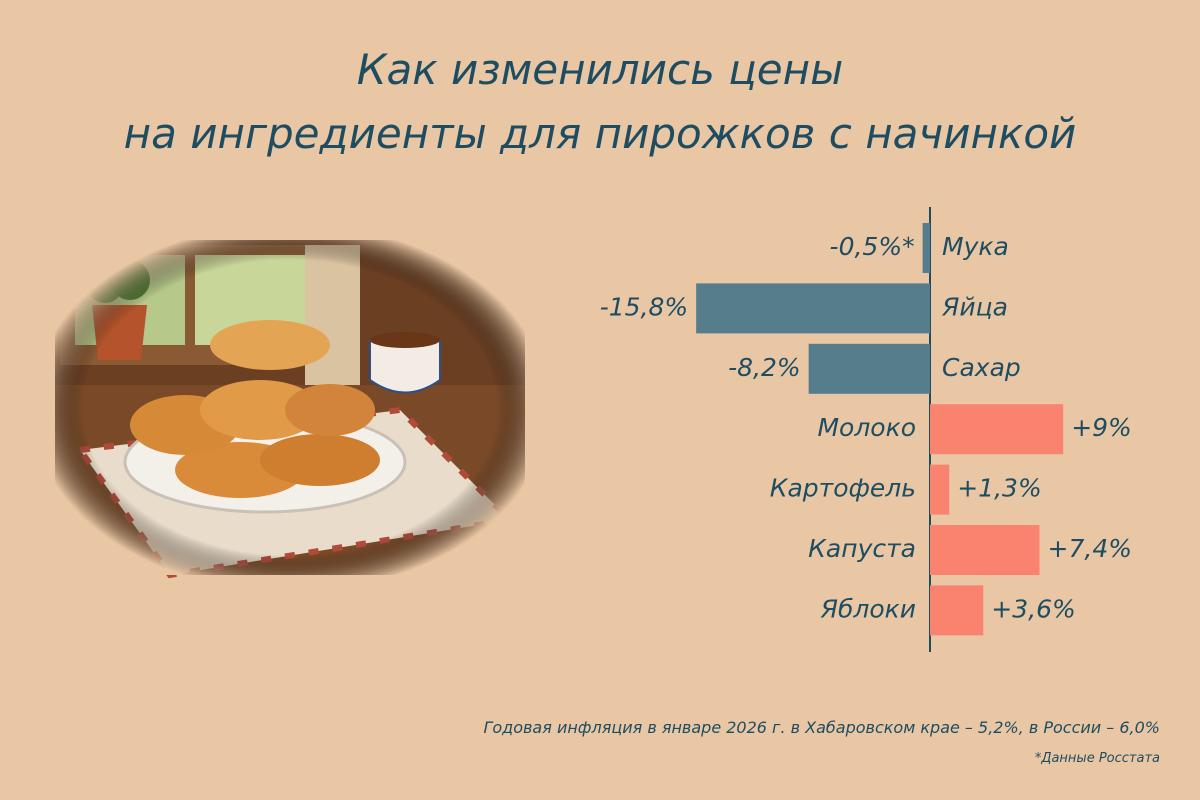 The height and width of the screenshot is (800, 1200). What do you see at coordinates (1101, 427) in the screenshot?
I see `value-label: +9%` at bounding box center [1101, 427].